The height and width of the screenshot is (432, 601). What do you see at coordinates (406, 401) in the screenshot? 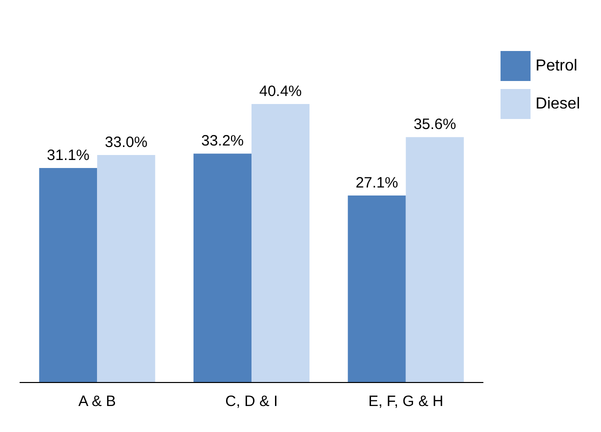
I see `x-tick-label: E, F, G & H` at bounding box center [406, 401].